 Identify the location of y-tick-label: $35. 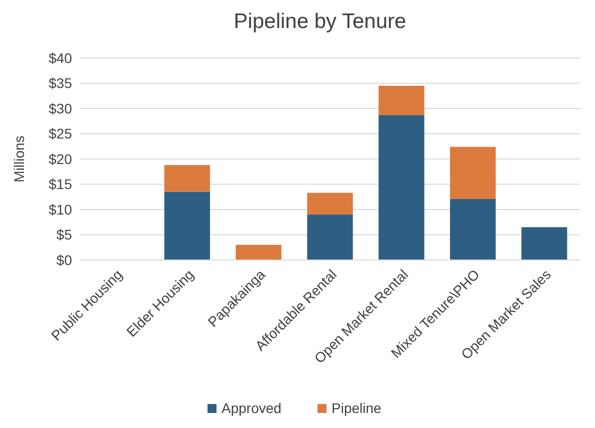
(60, 83).